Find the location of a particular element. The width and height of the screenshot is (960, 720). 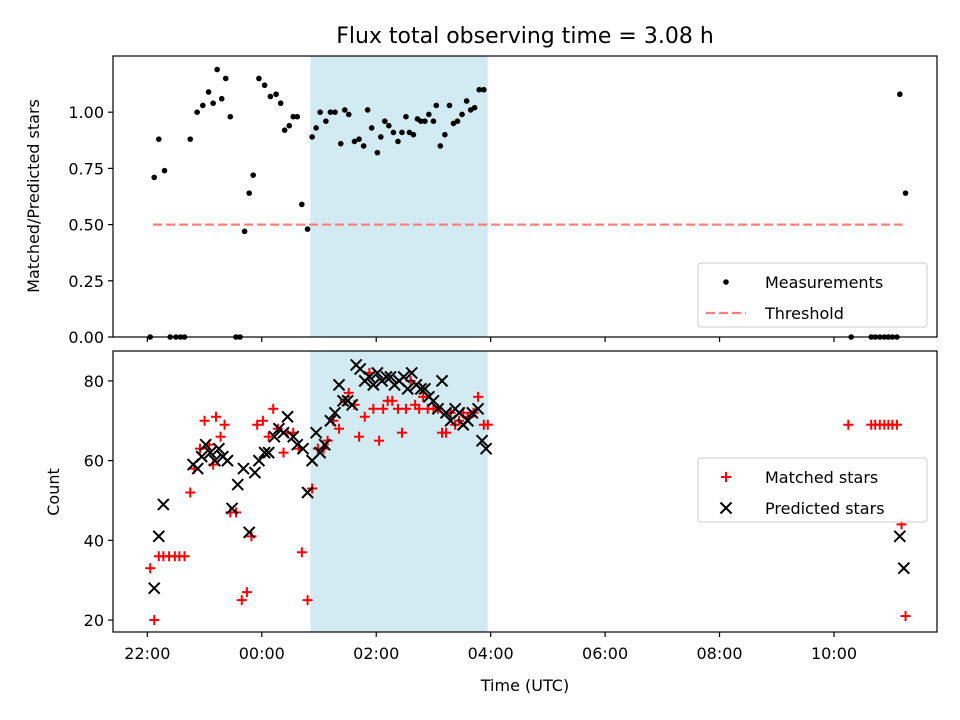

y-tick-label: 1.00 is located at coordinates (86, 112).